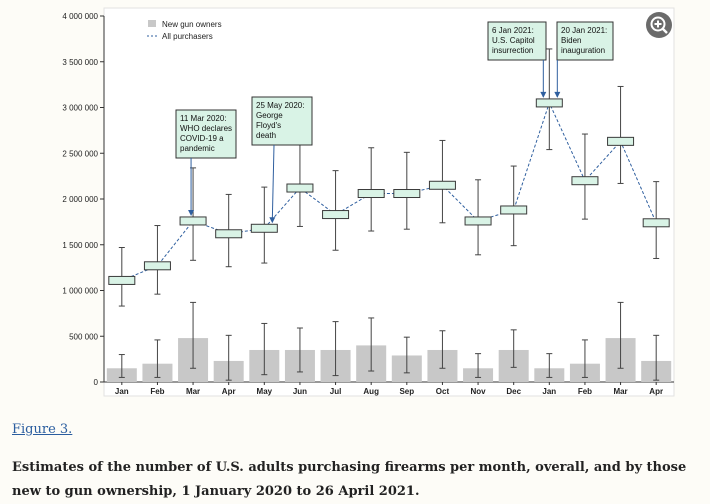  I want to click on y-tick-label: 1 500 000, so click(80, 245).